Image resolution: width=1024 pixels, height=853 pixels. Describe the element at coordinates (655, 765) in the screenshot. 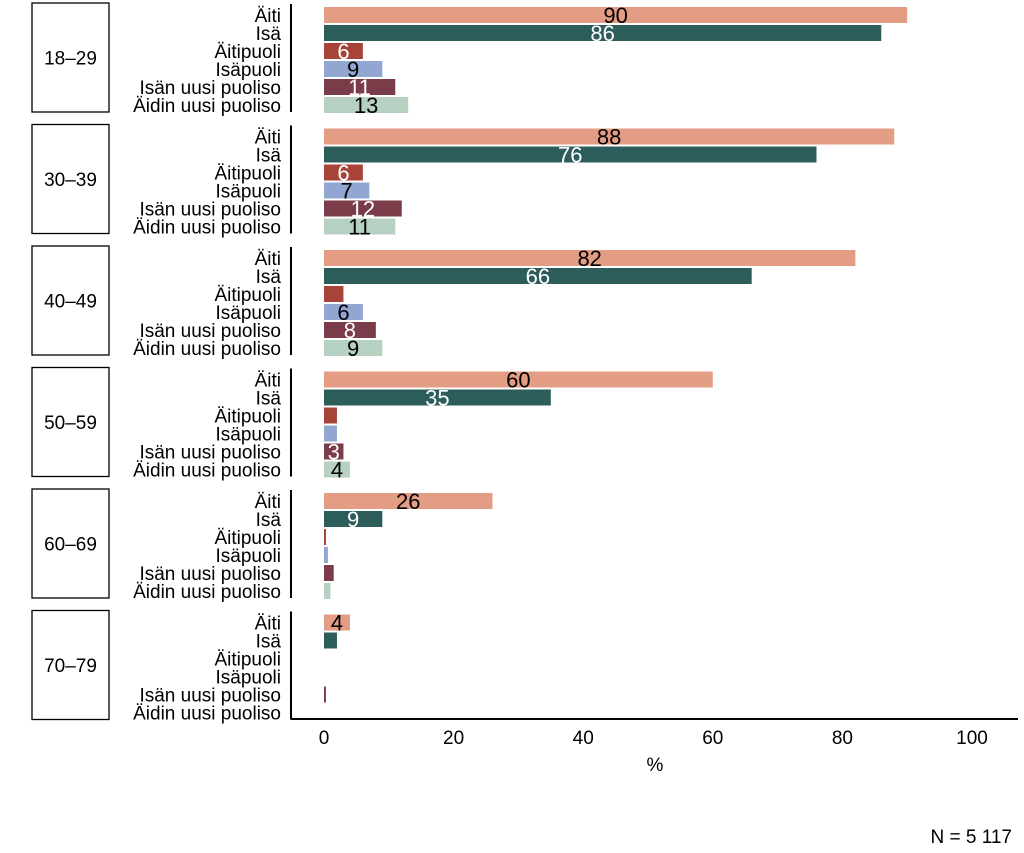

I see `x-axis-label: %` at that location.